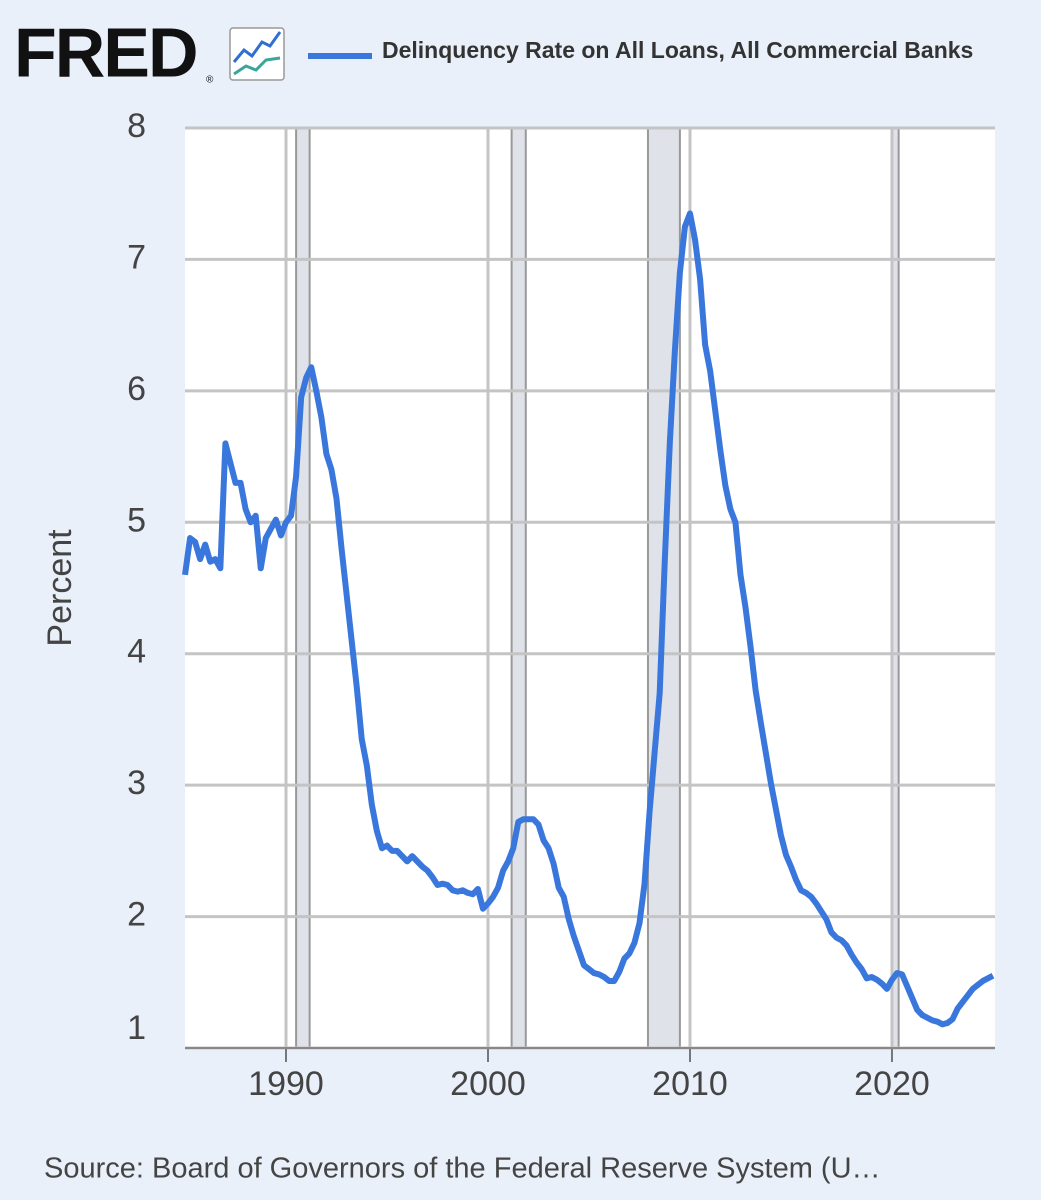 The width and height of the screenshot is (1041, 1200). Describe the element at coordinates (690, 1084) in the screenshot. I see `x-tick-label: 2010` at that location.